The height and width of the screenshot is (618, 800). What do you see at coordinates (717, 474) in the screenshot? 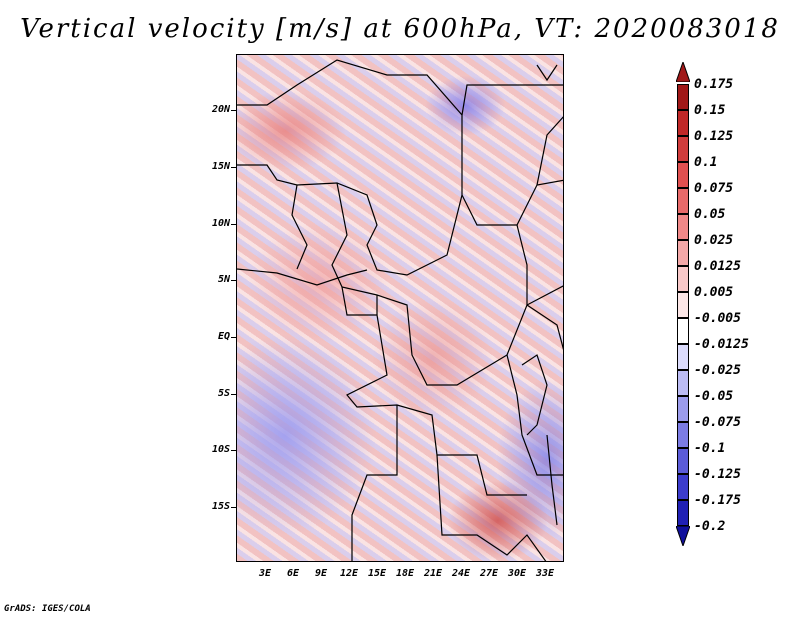
I see `colorbar-label: -0.125` at bounding box center [717, 474].